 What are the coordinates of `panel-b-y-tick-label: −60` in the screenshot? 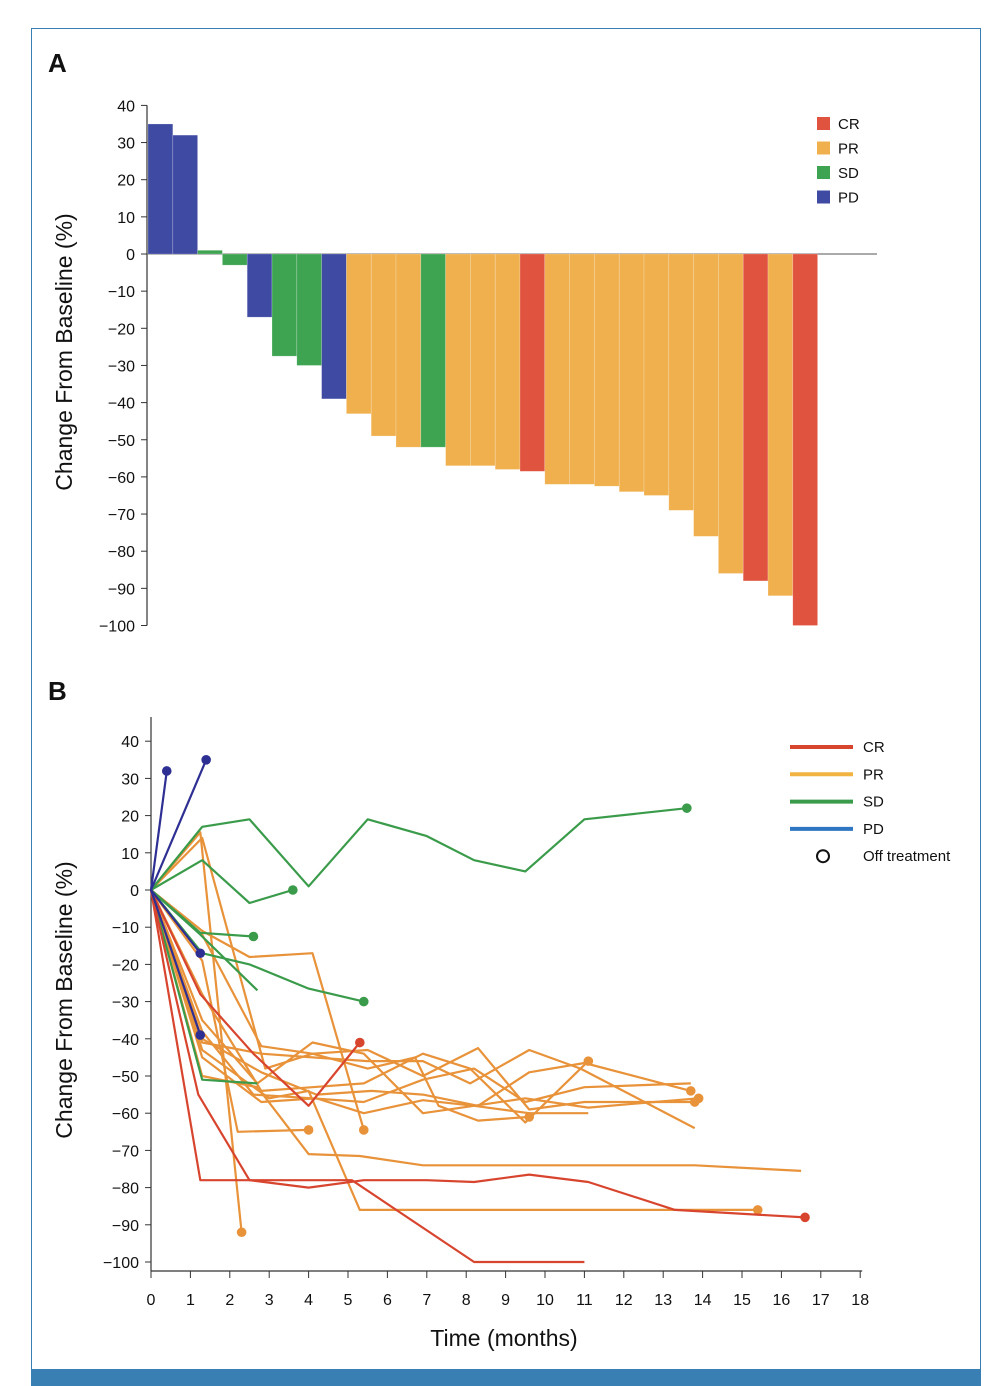 It's located at (125, 1114).